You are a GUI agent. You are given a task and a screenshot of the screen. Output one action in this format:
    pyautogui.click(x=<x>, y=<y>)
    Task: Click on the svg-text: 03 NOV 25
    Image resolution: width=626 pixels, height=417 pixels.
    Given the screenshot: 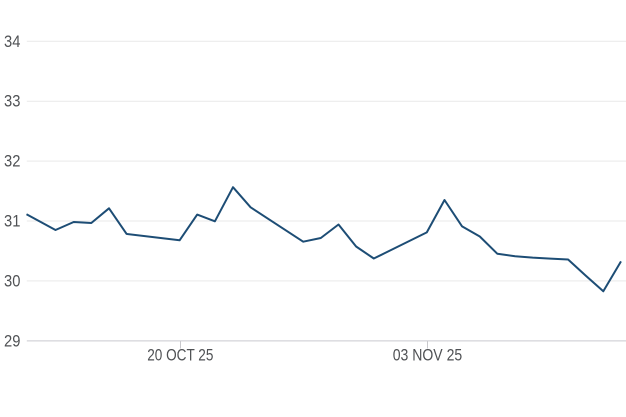 What is the action you would take?
    pyautogui.click(x=428, y=355)
    